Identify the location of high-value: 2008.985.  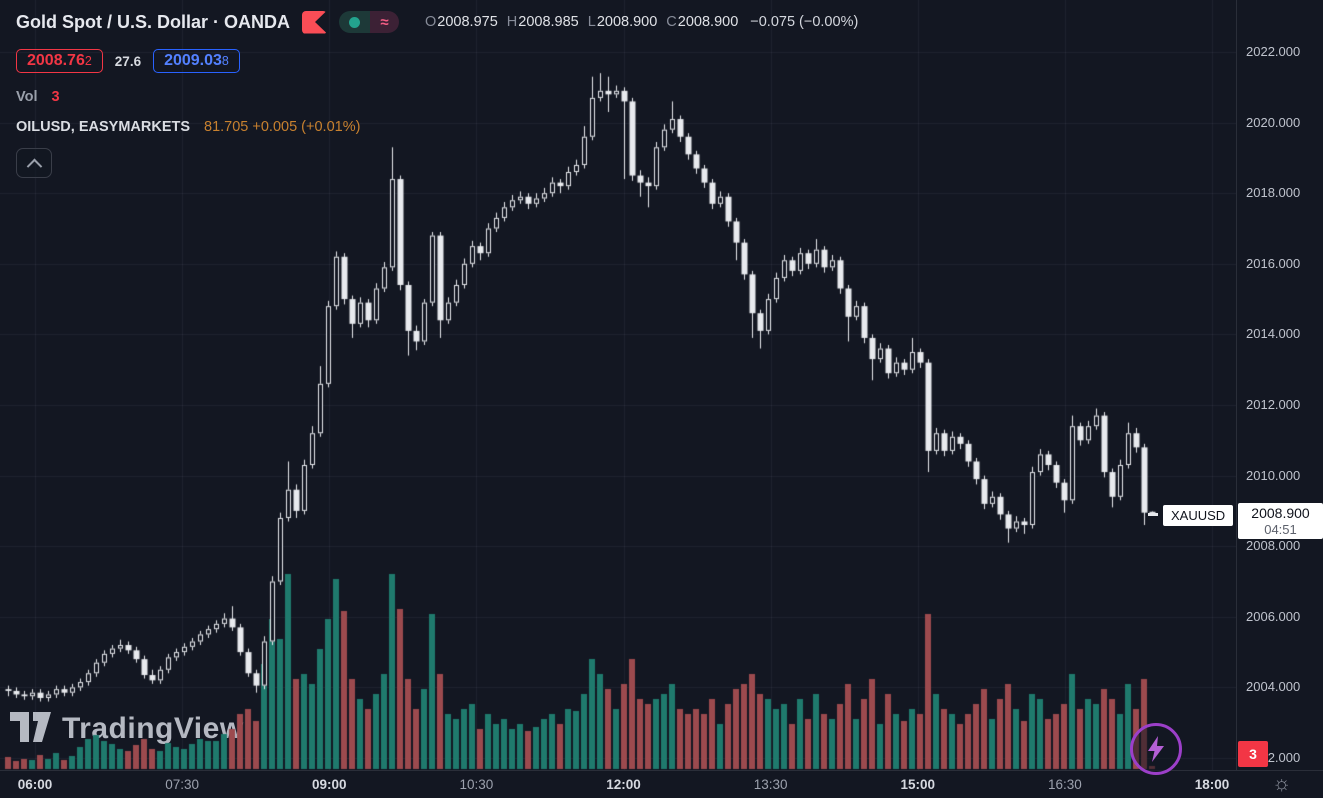
(548, 22).